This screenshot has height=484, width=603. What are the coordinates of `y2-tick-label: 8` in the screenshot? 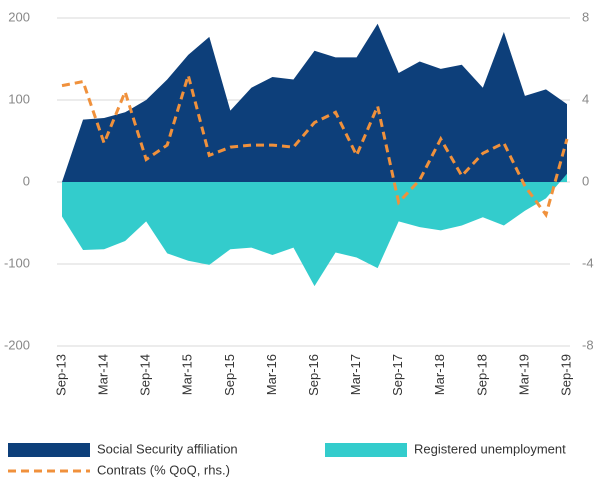 It's located at (585, 16).